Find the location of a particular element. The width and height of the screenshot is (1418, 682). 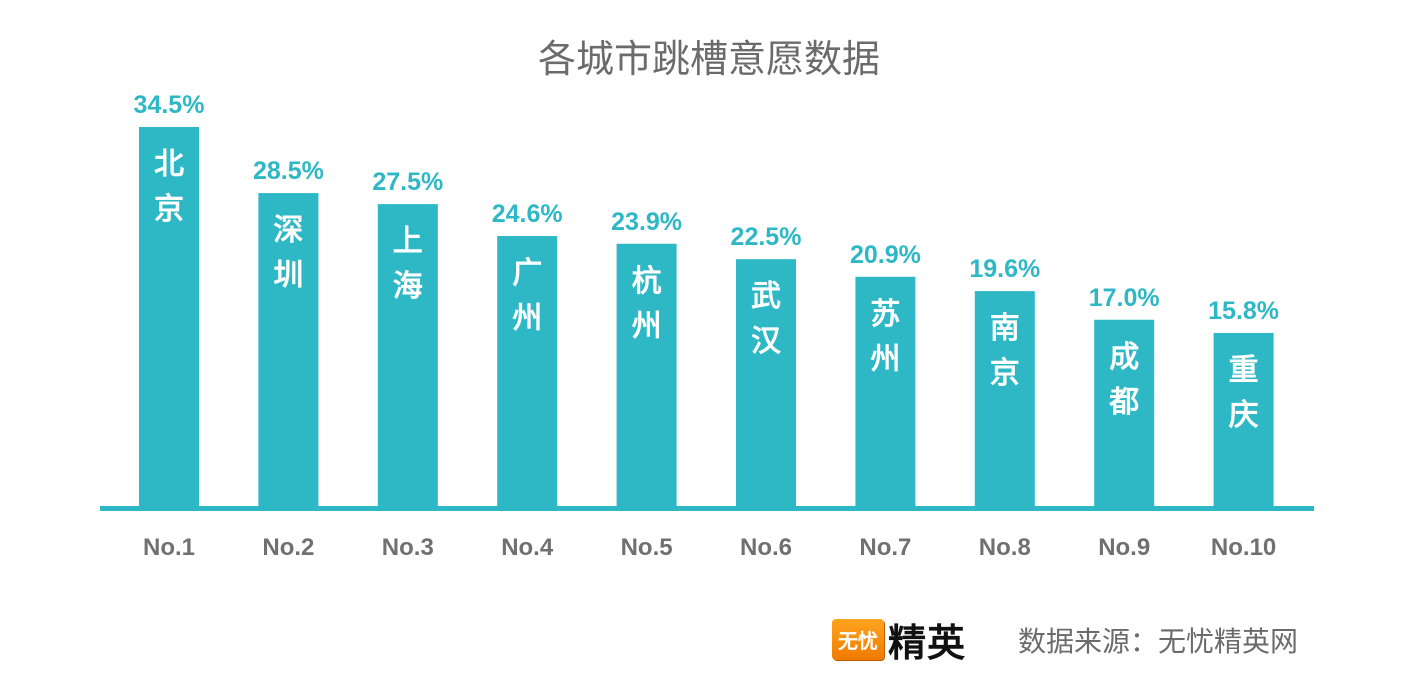

category-label-2: No.2 is located at coordinates (288, 547).